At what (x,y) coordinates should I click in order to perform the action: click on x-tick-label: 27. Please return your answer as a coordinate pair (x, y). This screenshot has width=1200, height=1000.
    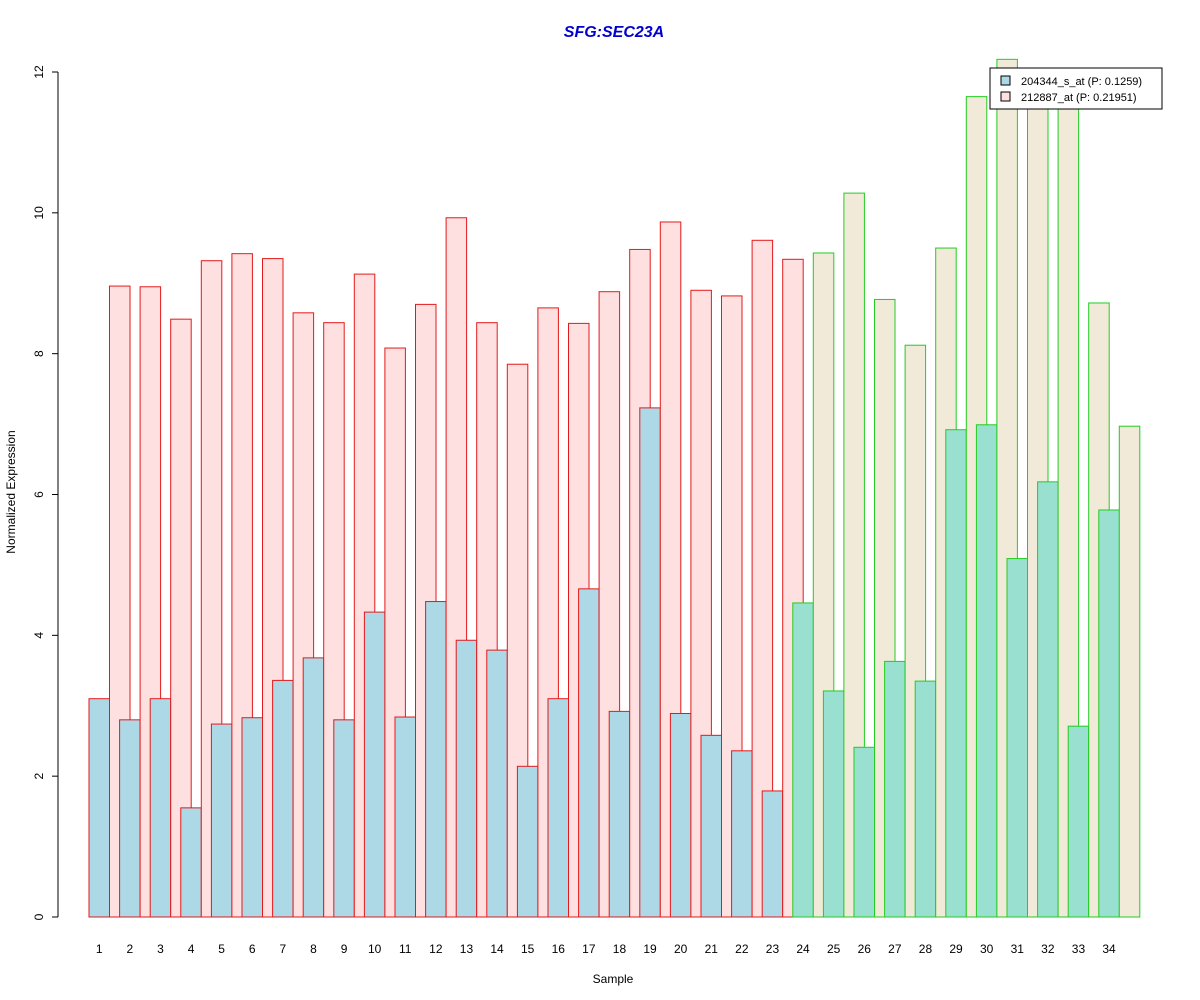
    Looking at the image, I should click on (895, 949).